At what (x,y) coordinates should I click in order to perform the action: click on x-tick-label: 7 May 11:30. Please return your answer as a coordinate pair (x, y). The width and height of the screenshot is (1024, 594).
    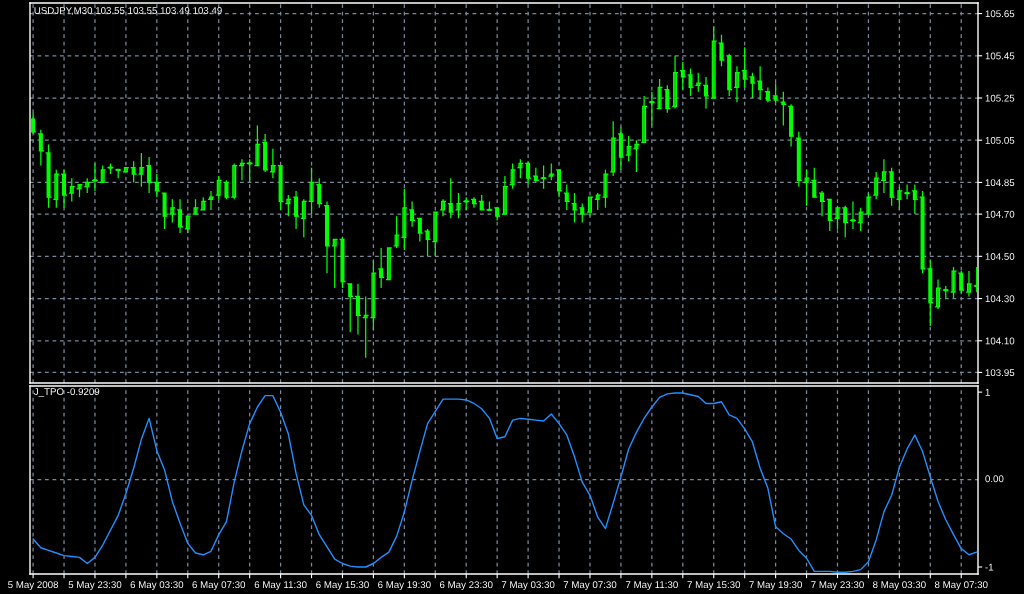
    Looking at the image, I should click on (651, 586).